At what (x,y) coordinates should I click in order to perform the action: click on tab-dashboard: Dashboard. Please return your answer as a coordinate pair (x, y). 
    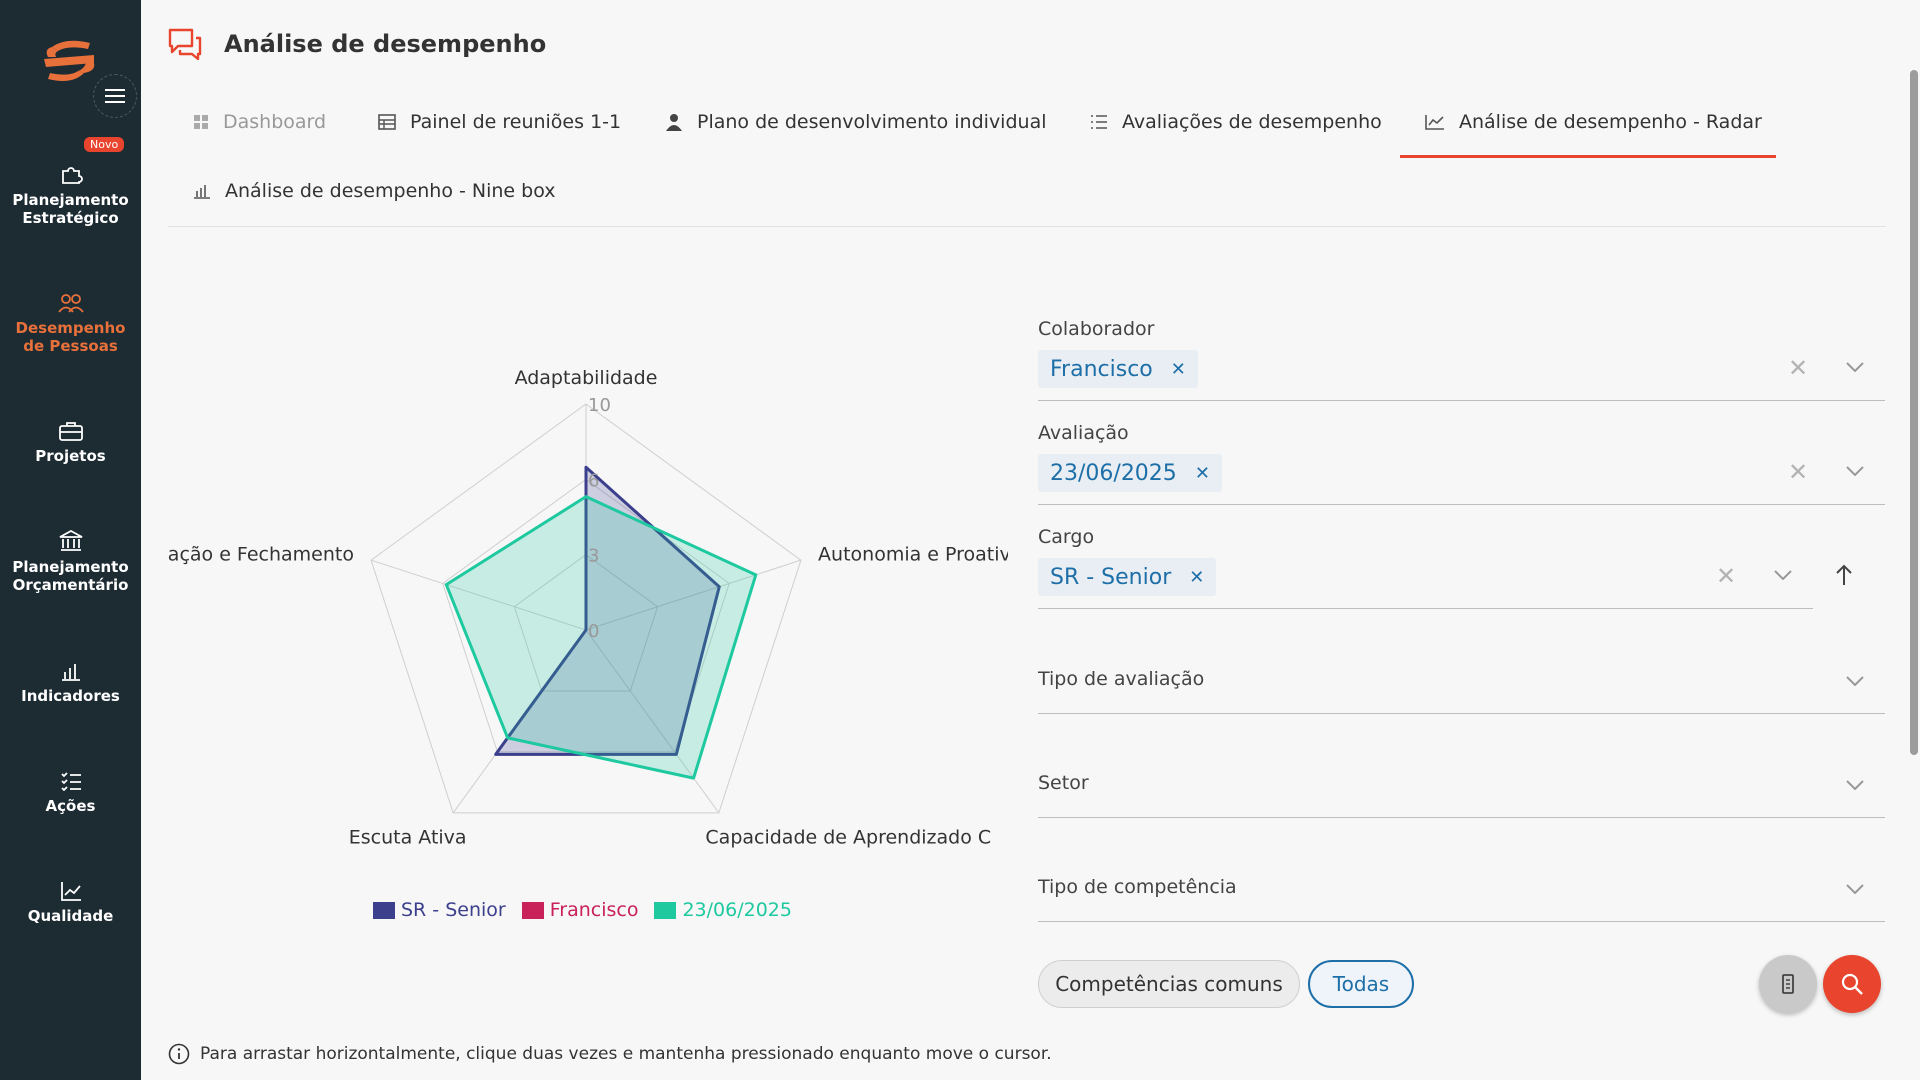
    Looking at the image, I should click on (259, 122).